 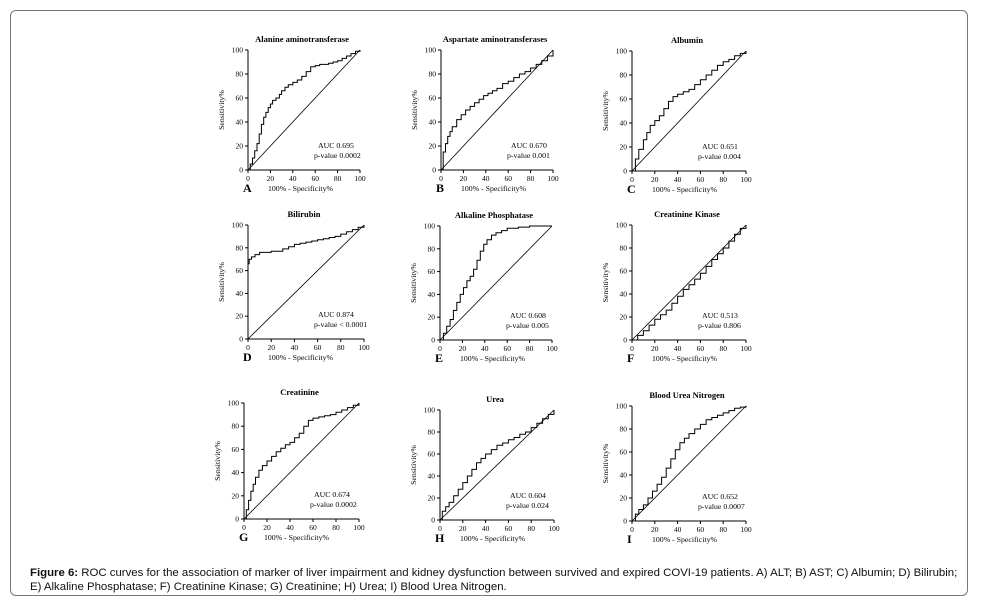 What do you see at coordinates (221, 282) in the screenshot?
I see `y-axis-label-d: Sensitivity%` at bounding box center [221, 282].